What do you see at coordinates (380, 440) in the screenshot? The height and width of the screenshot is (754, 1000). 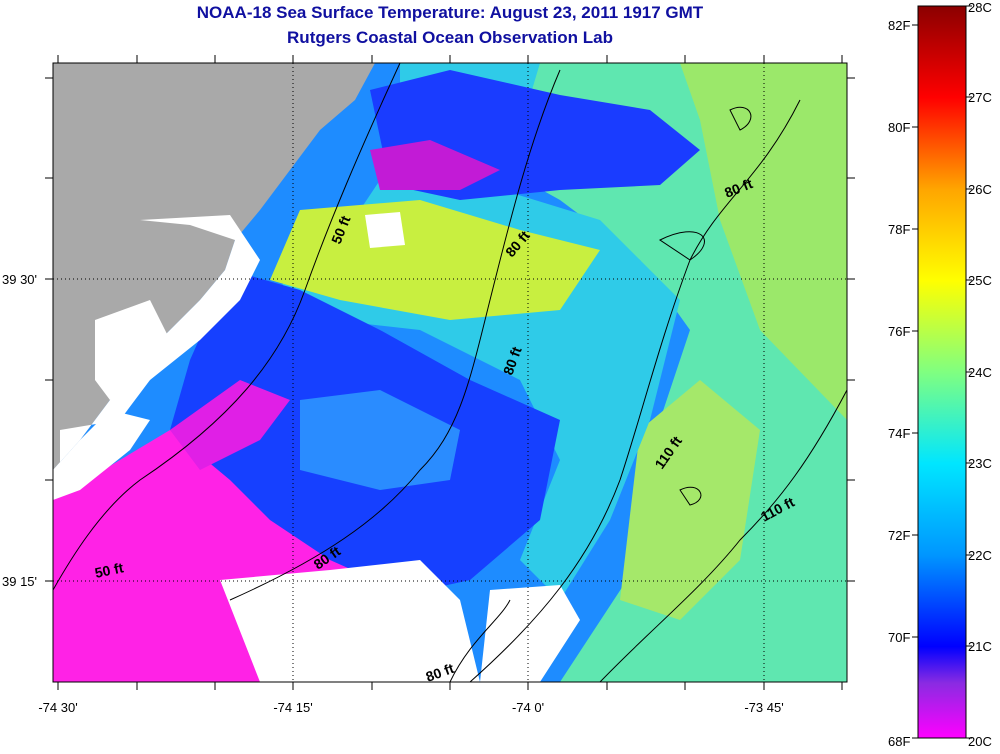 I see `sst-cold-inner` at bounding box center [380, 440].